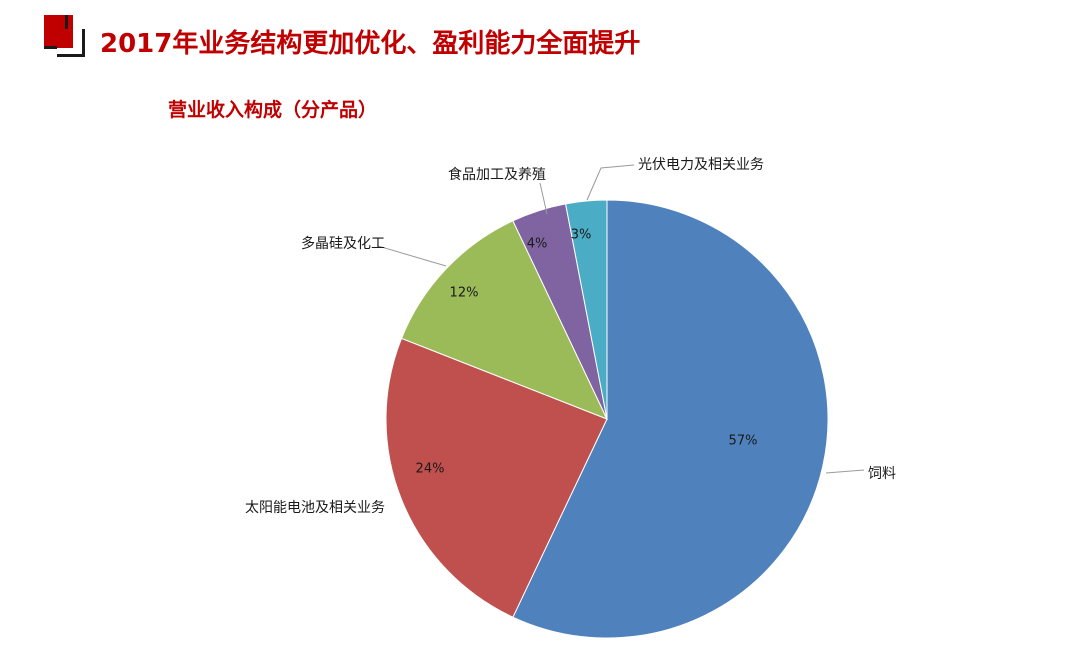 The height and width of the screenshot is (662, 1080). Describe the element at coordinates (343, 243) in the screenshot. I see `slice-category-label: 多晶硅及化工` at that location.